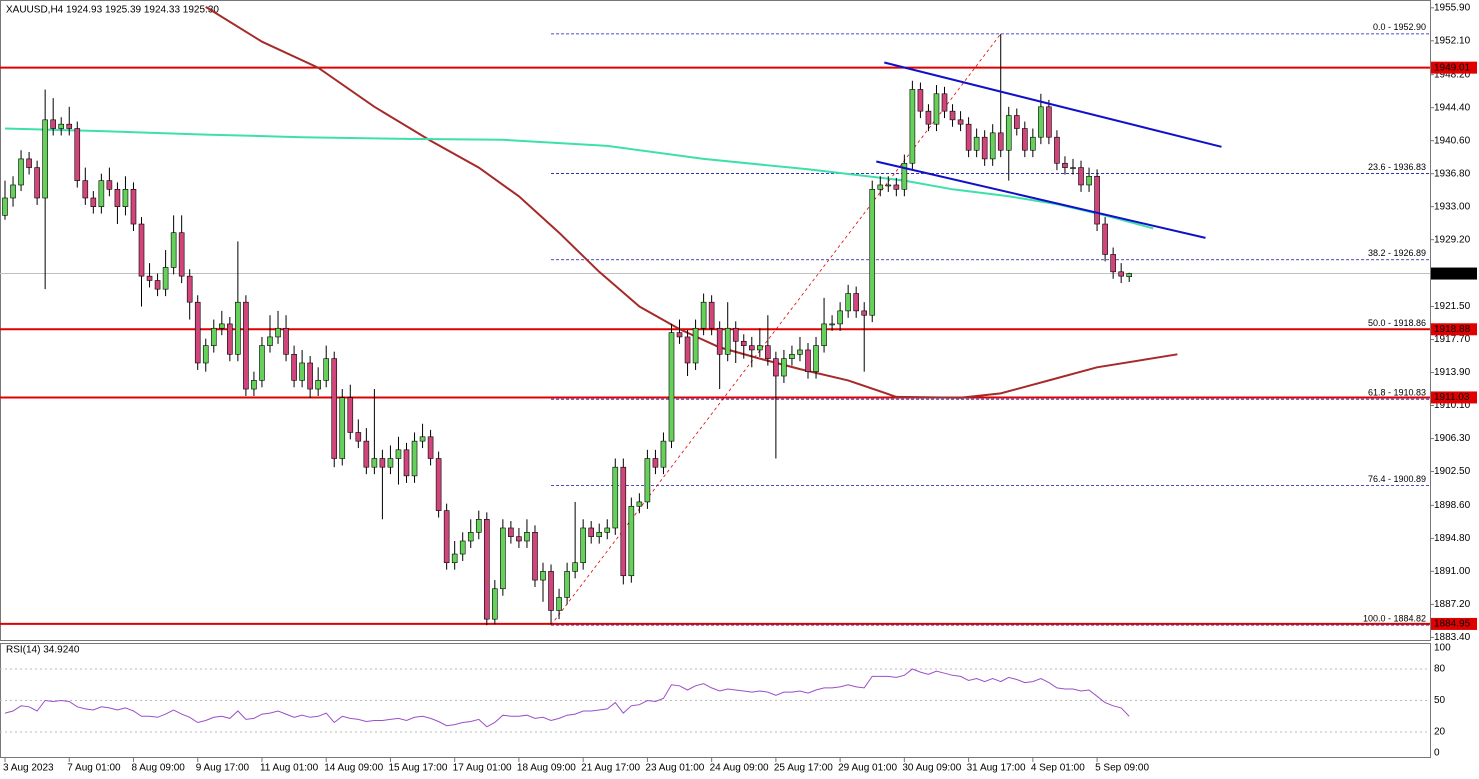 Image resolution: width=1479 pixels, height=779 pixels. What do you see at coordinates (1397, 323) in the screenshot?
I see `fib-label: 50.0 - 1918.86` at bounding box center [1397, 323].